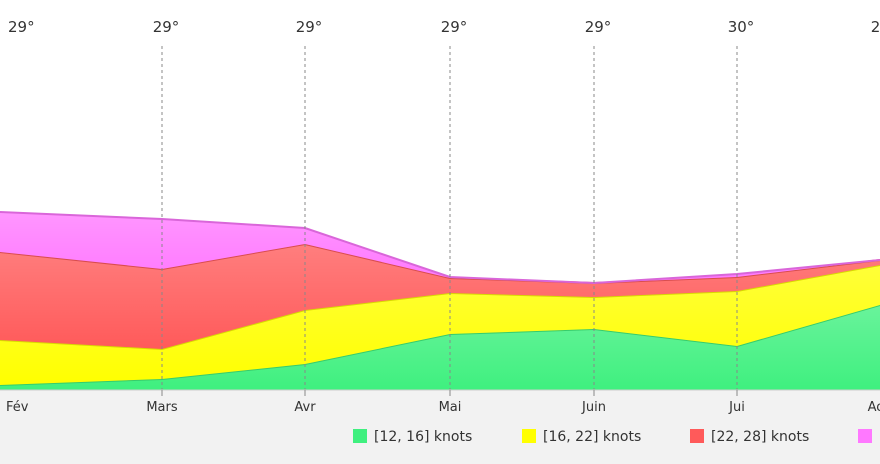  What do you see at coordinates (592, 437) in the screenshot?
I see `legend-label: [16, 22] knots` at bounding box center [592, 437].